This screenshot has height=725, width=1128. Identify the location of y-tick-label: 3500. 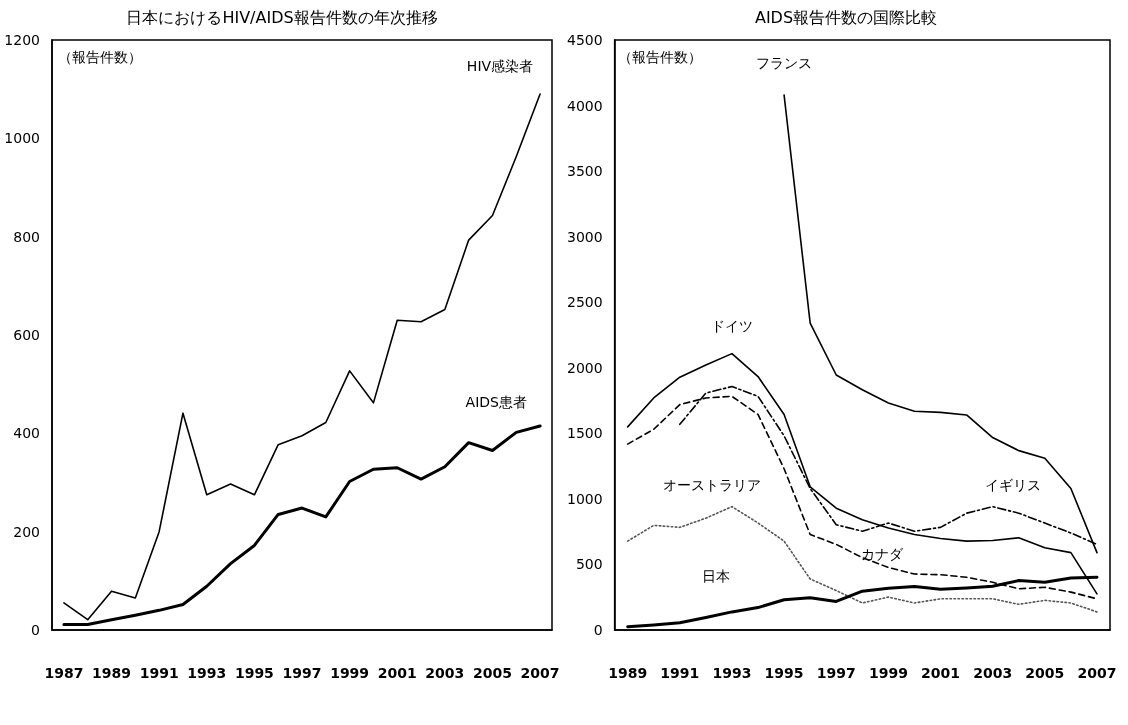
(584, 171).